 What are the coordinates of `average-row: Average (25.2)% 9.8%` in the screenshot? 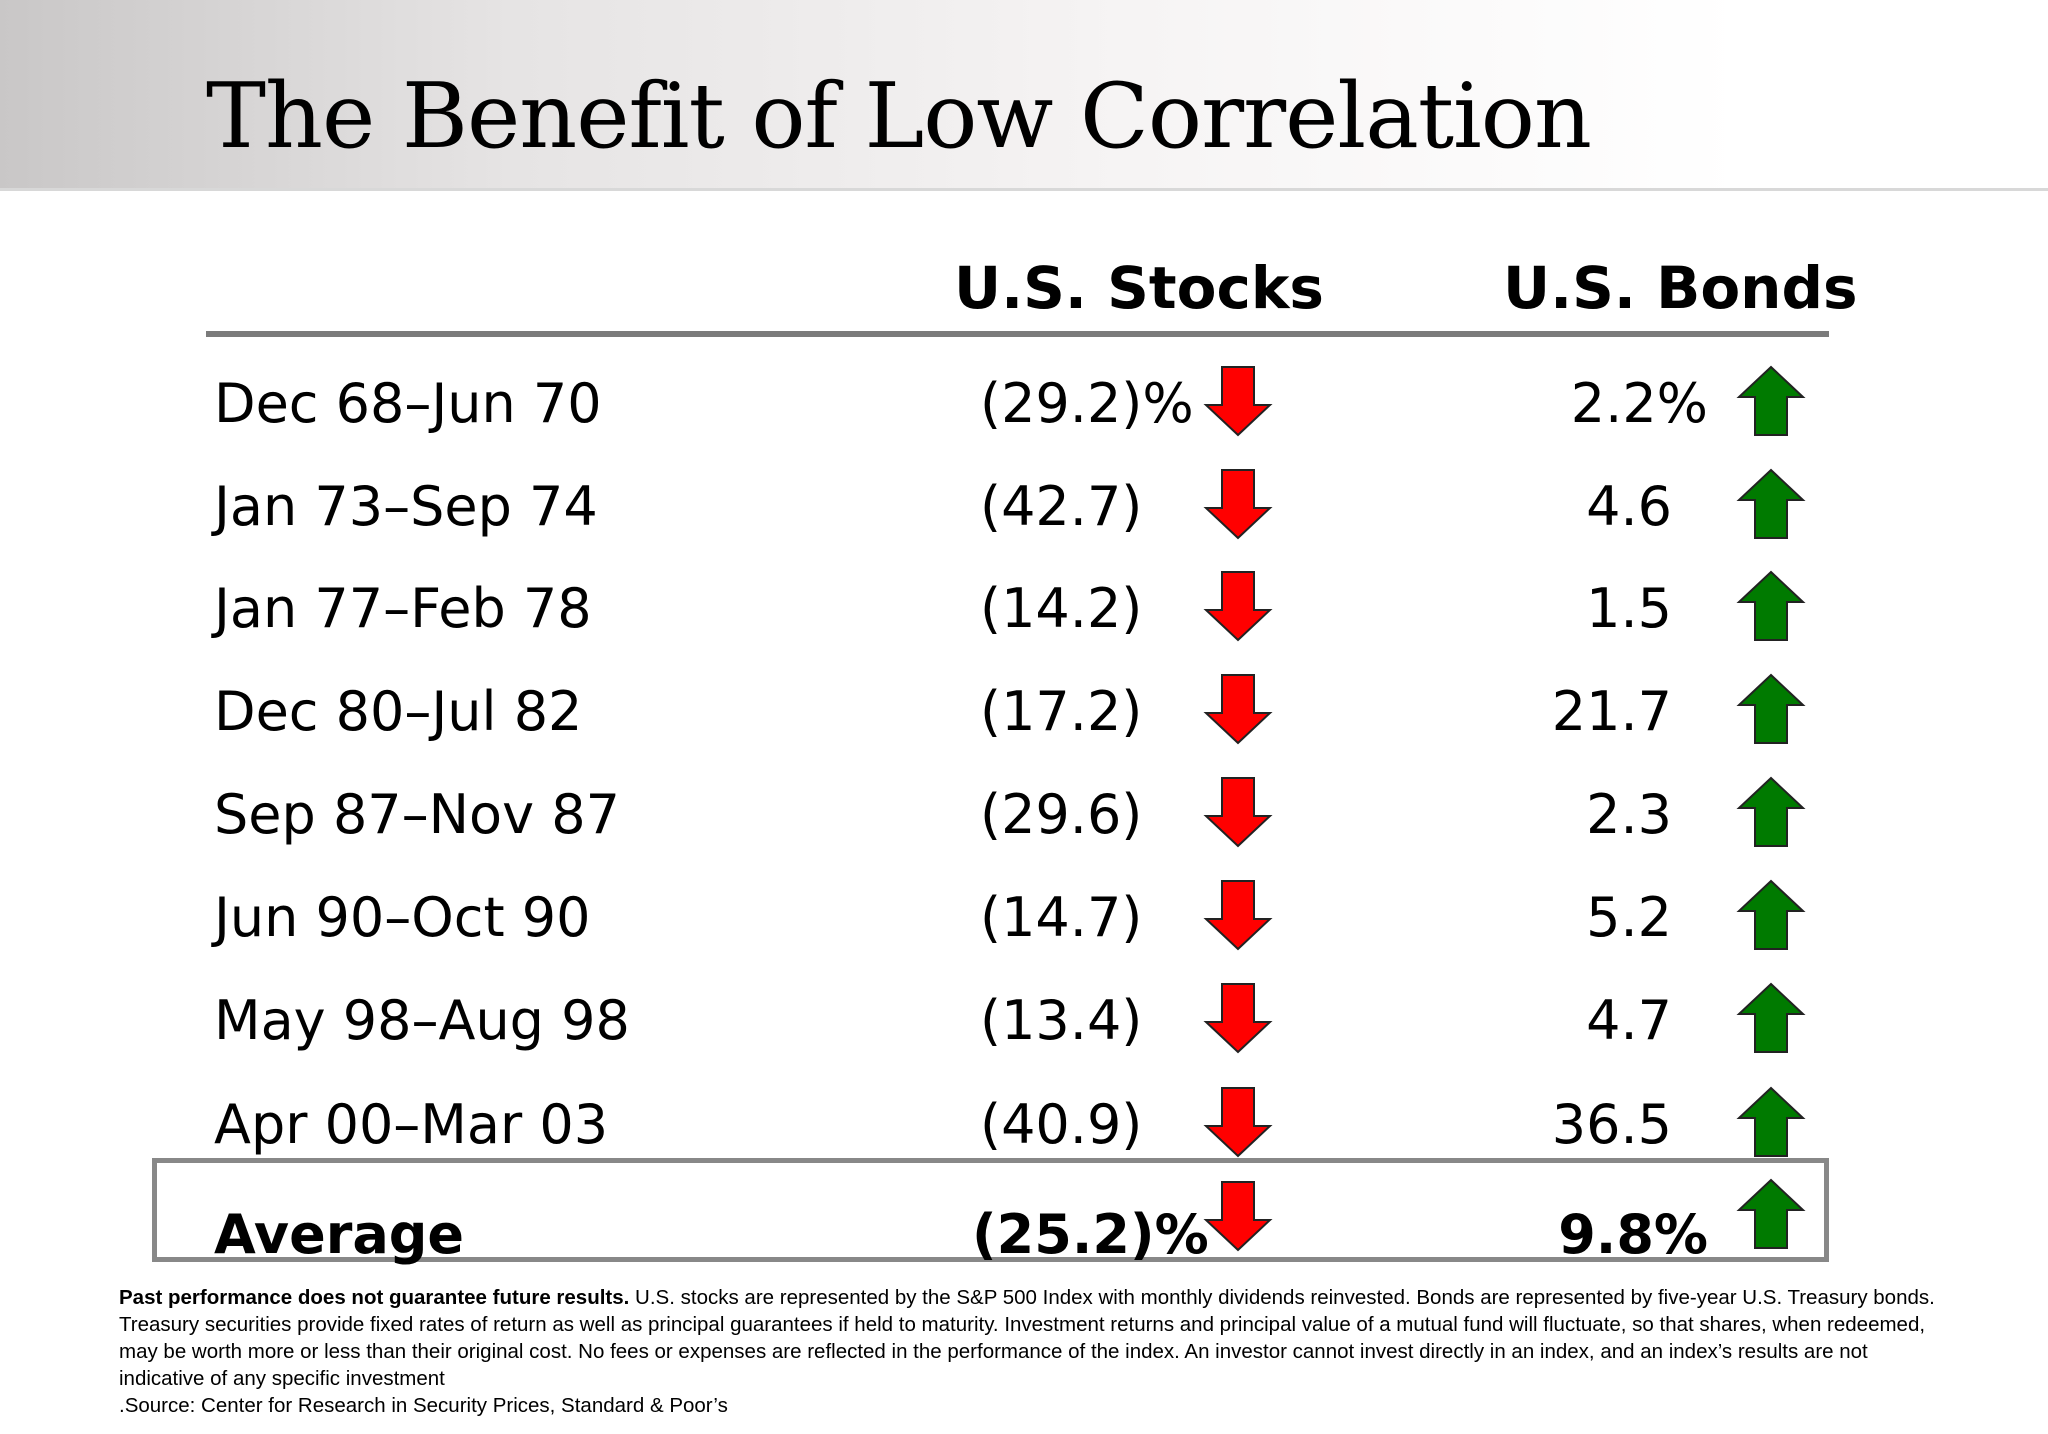 It's located at (1024, 1226).